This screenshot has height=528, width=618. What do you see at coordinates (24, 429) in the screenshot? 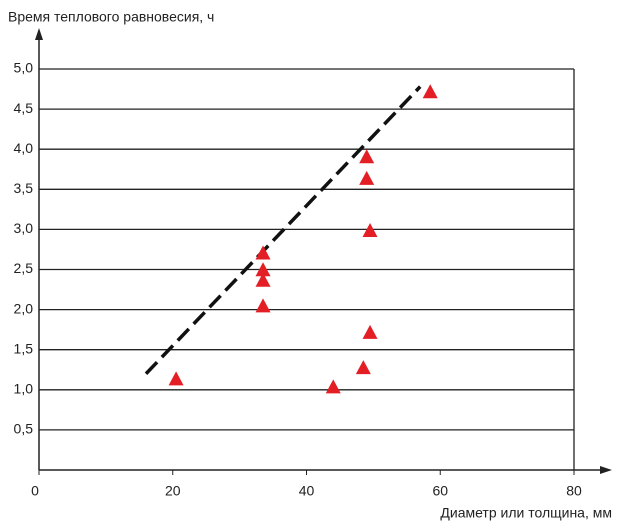
I see `y-tick-label: 0,5` at bounding box center [24, 429].